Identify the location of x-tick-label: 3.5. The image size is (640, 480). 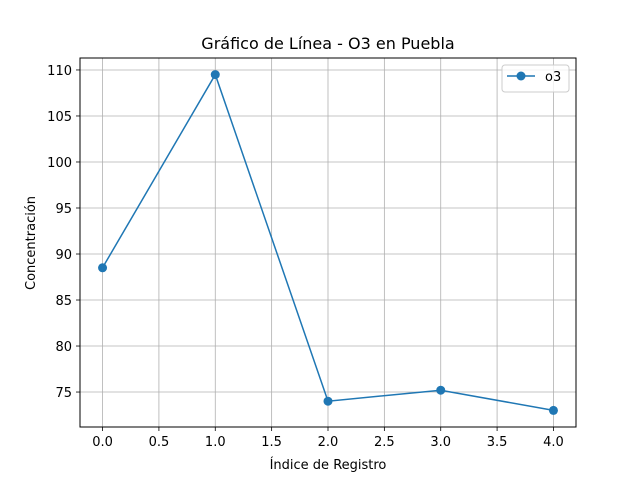
(497, 442).